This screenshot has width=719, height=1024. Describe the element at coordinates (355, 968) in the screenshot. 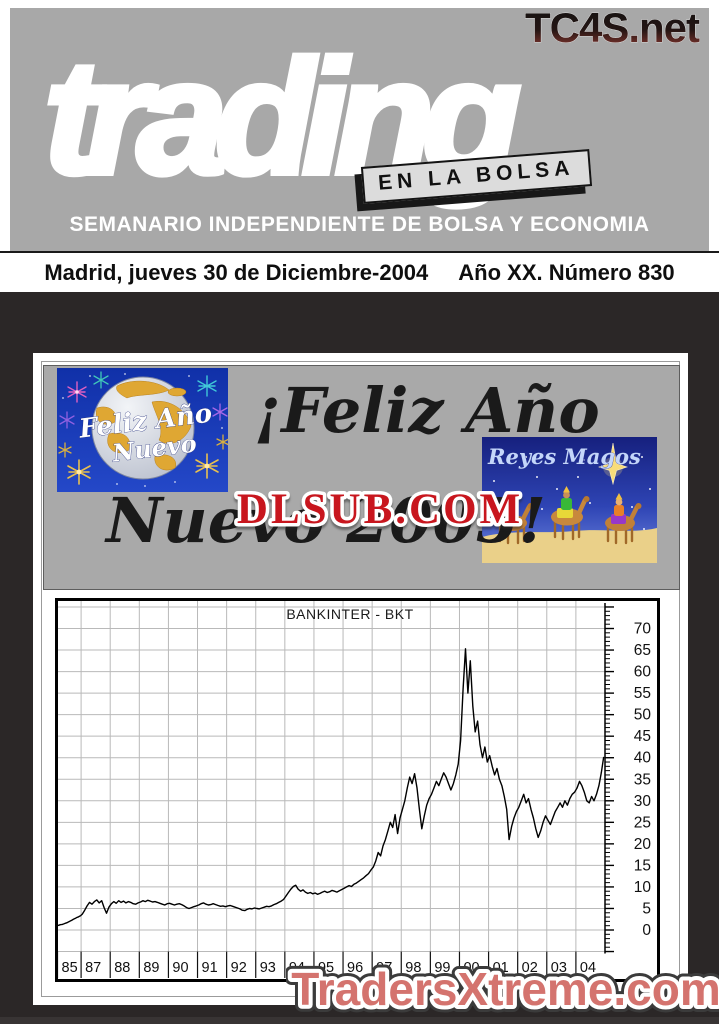

I see `svg-text: 96` at that location.